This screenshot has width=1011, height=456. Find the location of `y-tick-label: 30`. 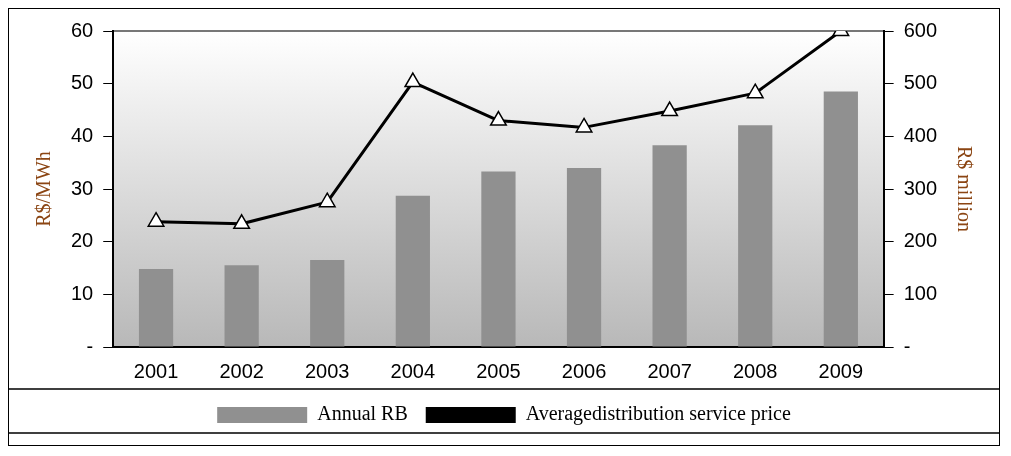

y-tick-label: 30 is located at coordinates (82, 187).